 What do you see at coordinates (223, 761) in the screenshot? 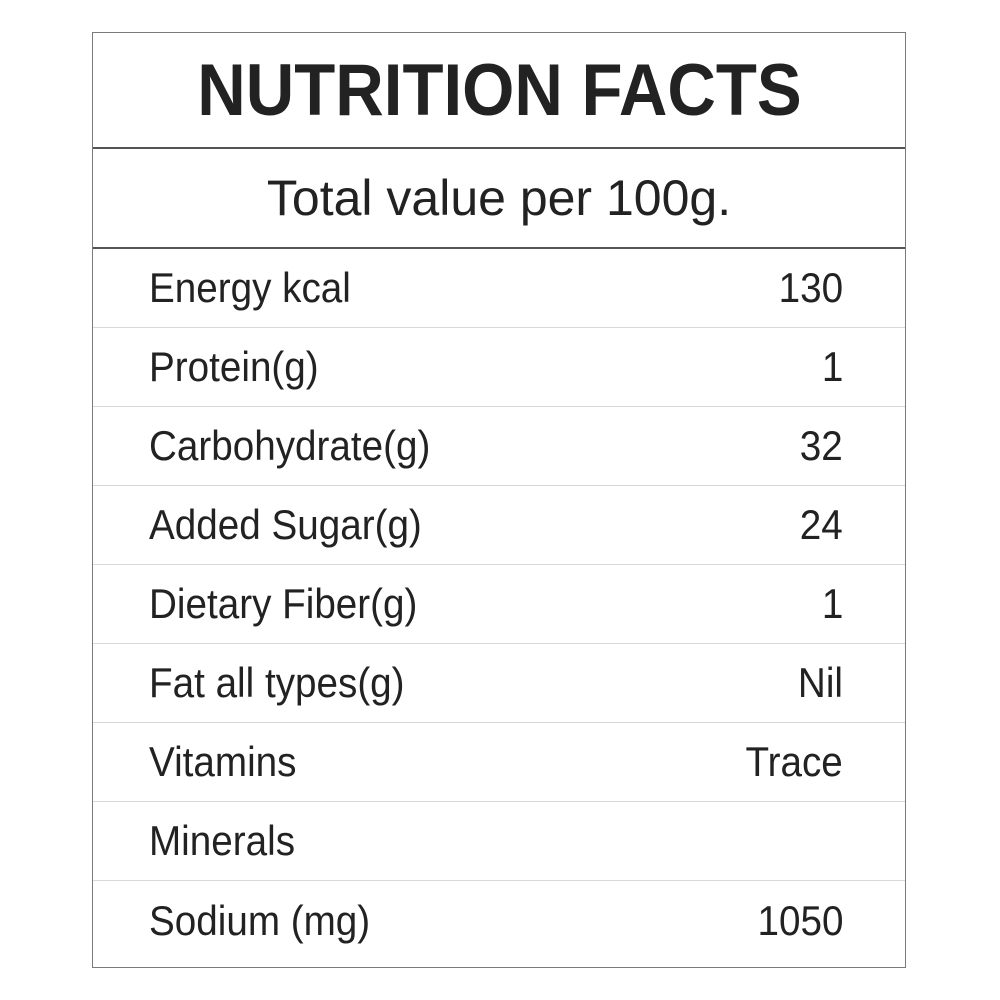
I see `nutrient-name: Vitamins` at bounding box center [223, 761].